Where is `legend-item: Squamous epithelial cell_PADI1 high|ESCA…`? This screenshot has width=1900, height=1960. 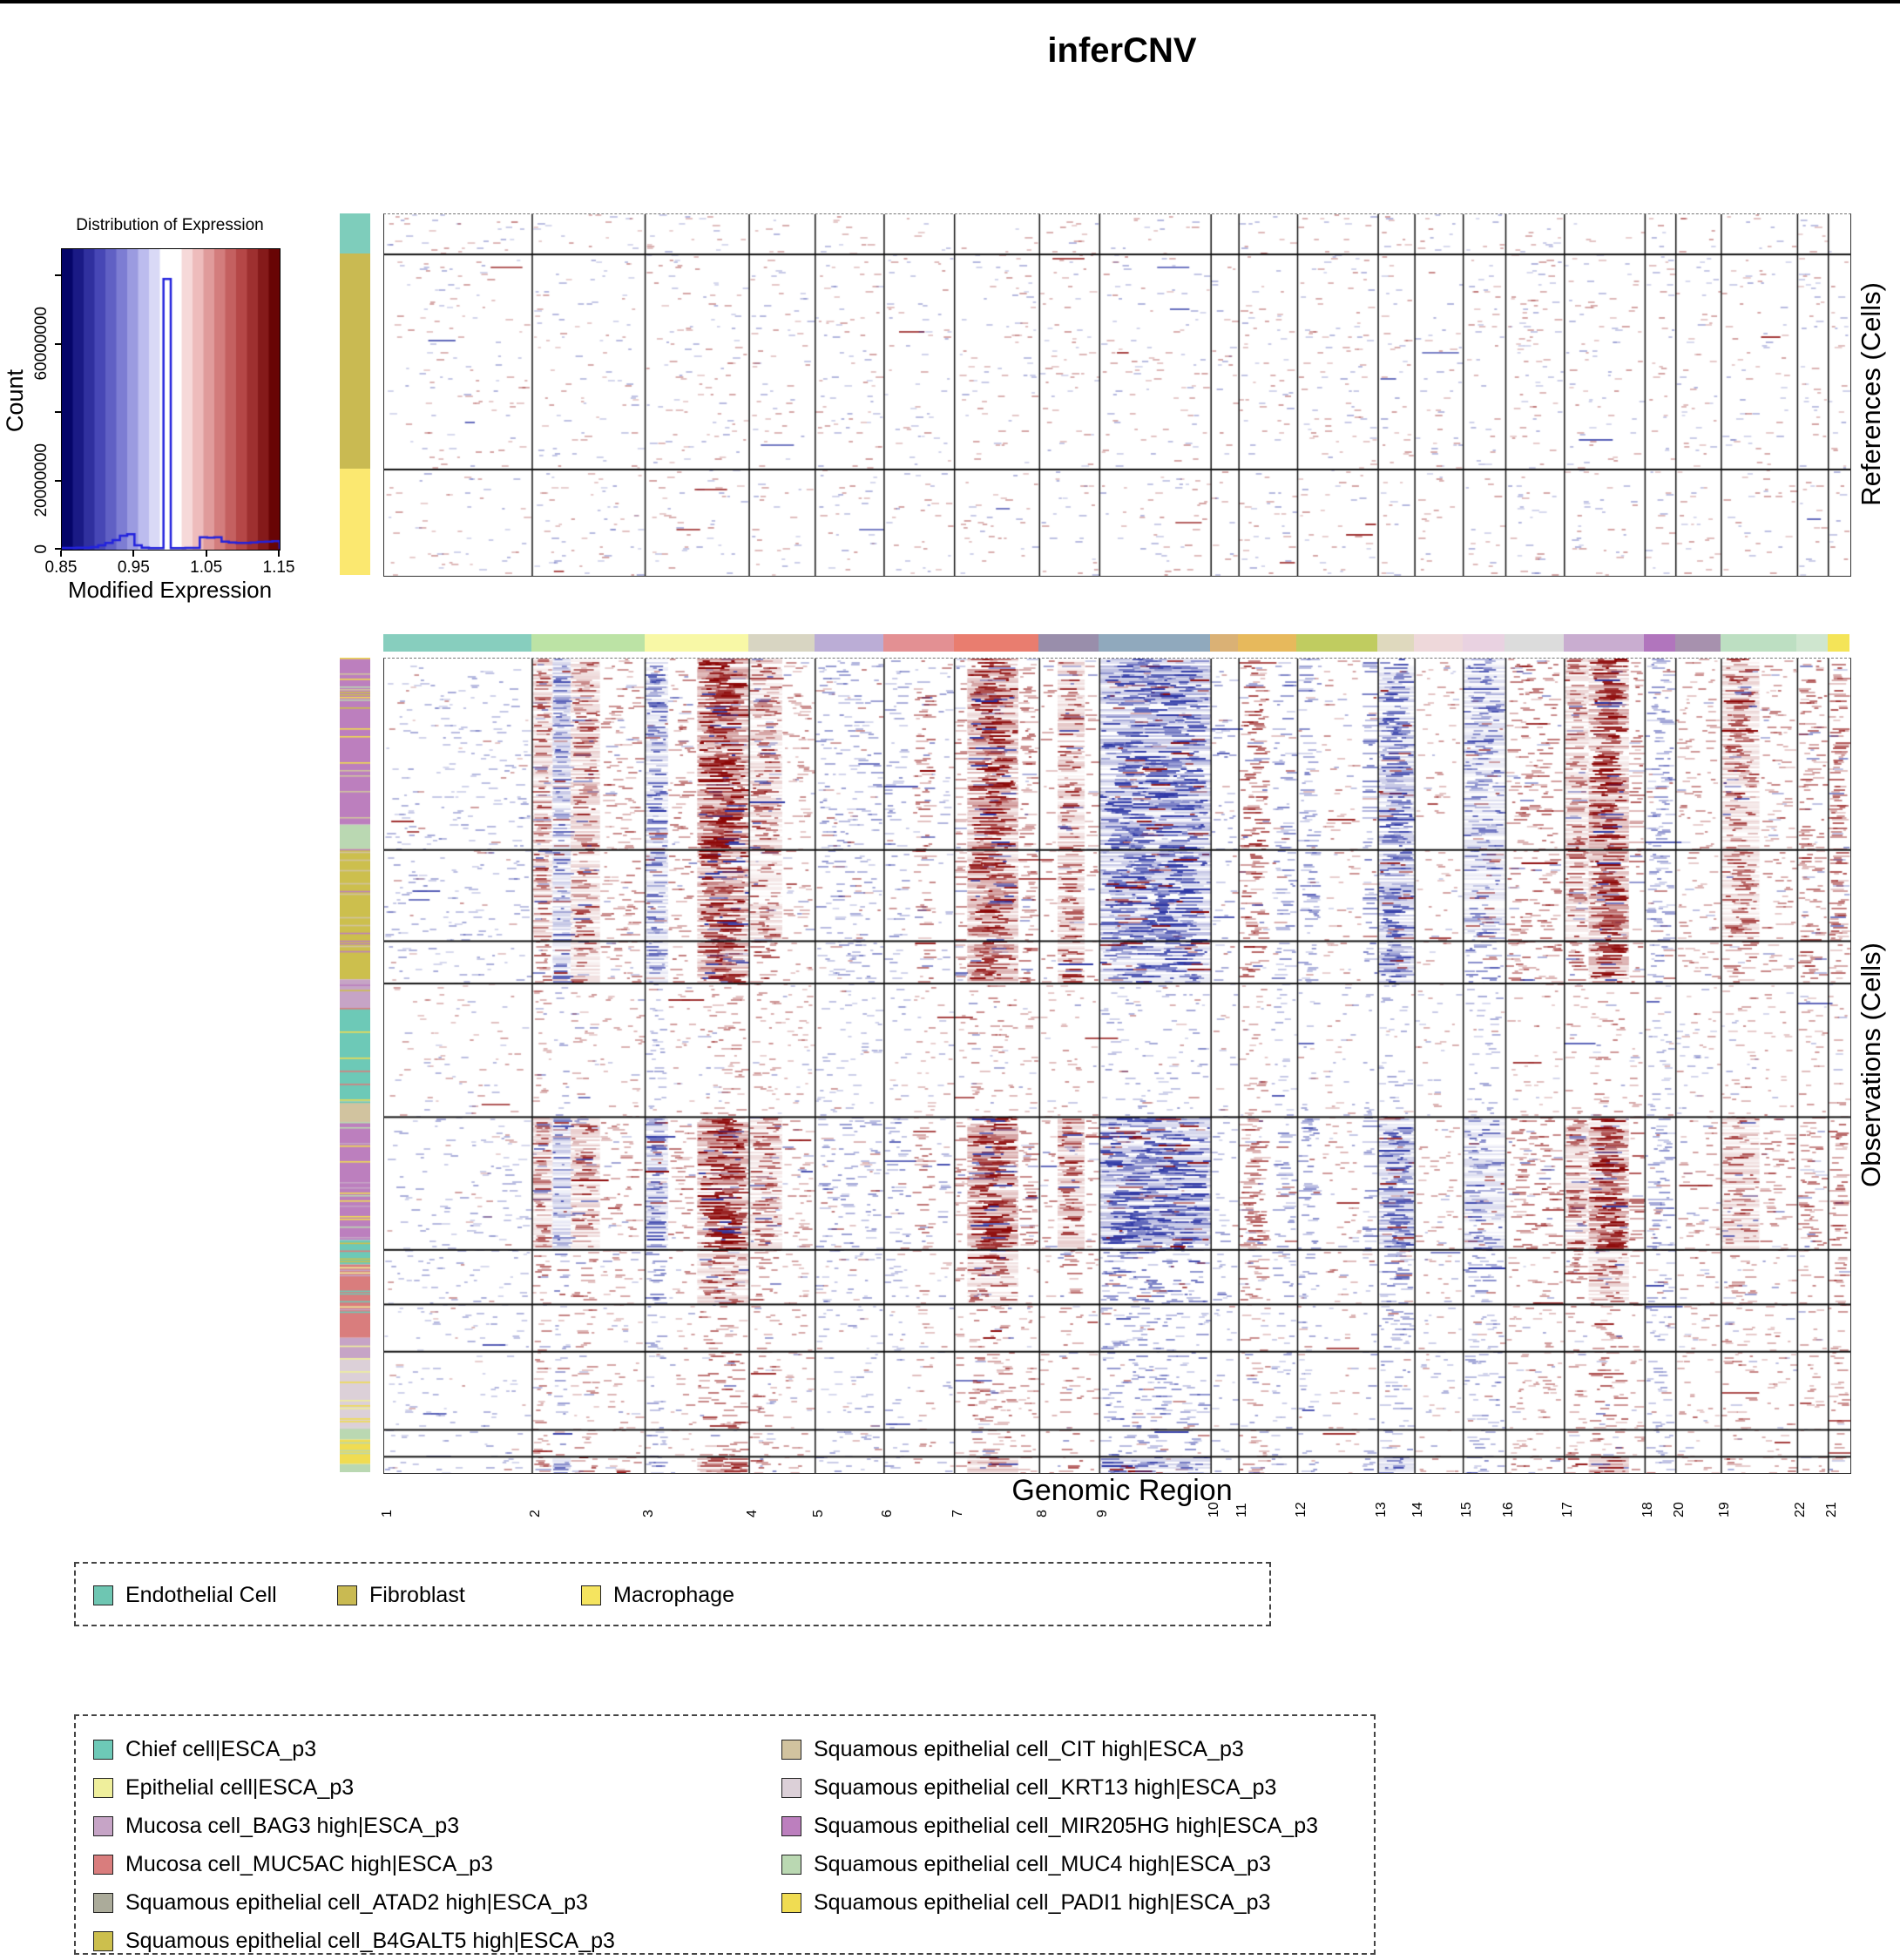
legend-item: Squamous epithelial cell_PADI1 high|ESCA… is located at coordinates (1049, 1903).